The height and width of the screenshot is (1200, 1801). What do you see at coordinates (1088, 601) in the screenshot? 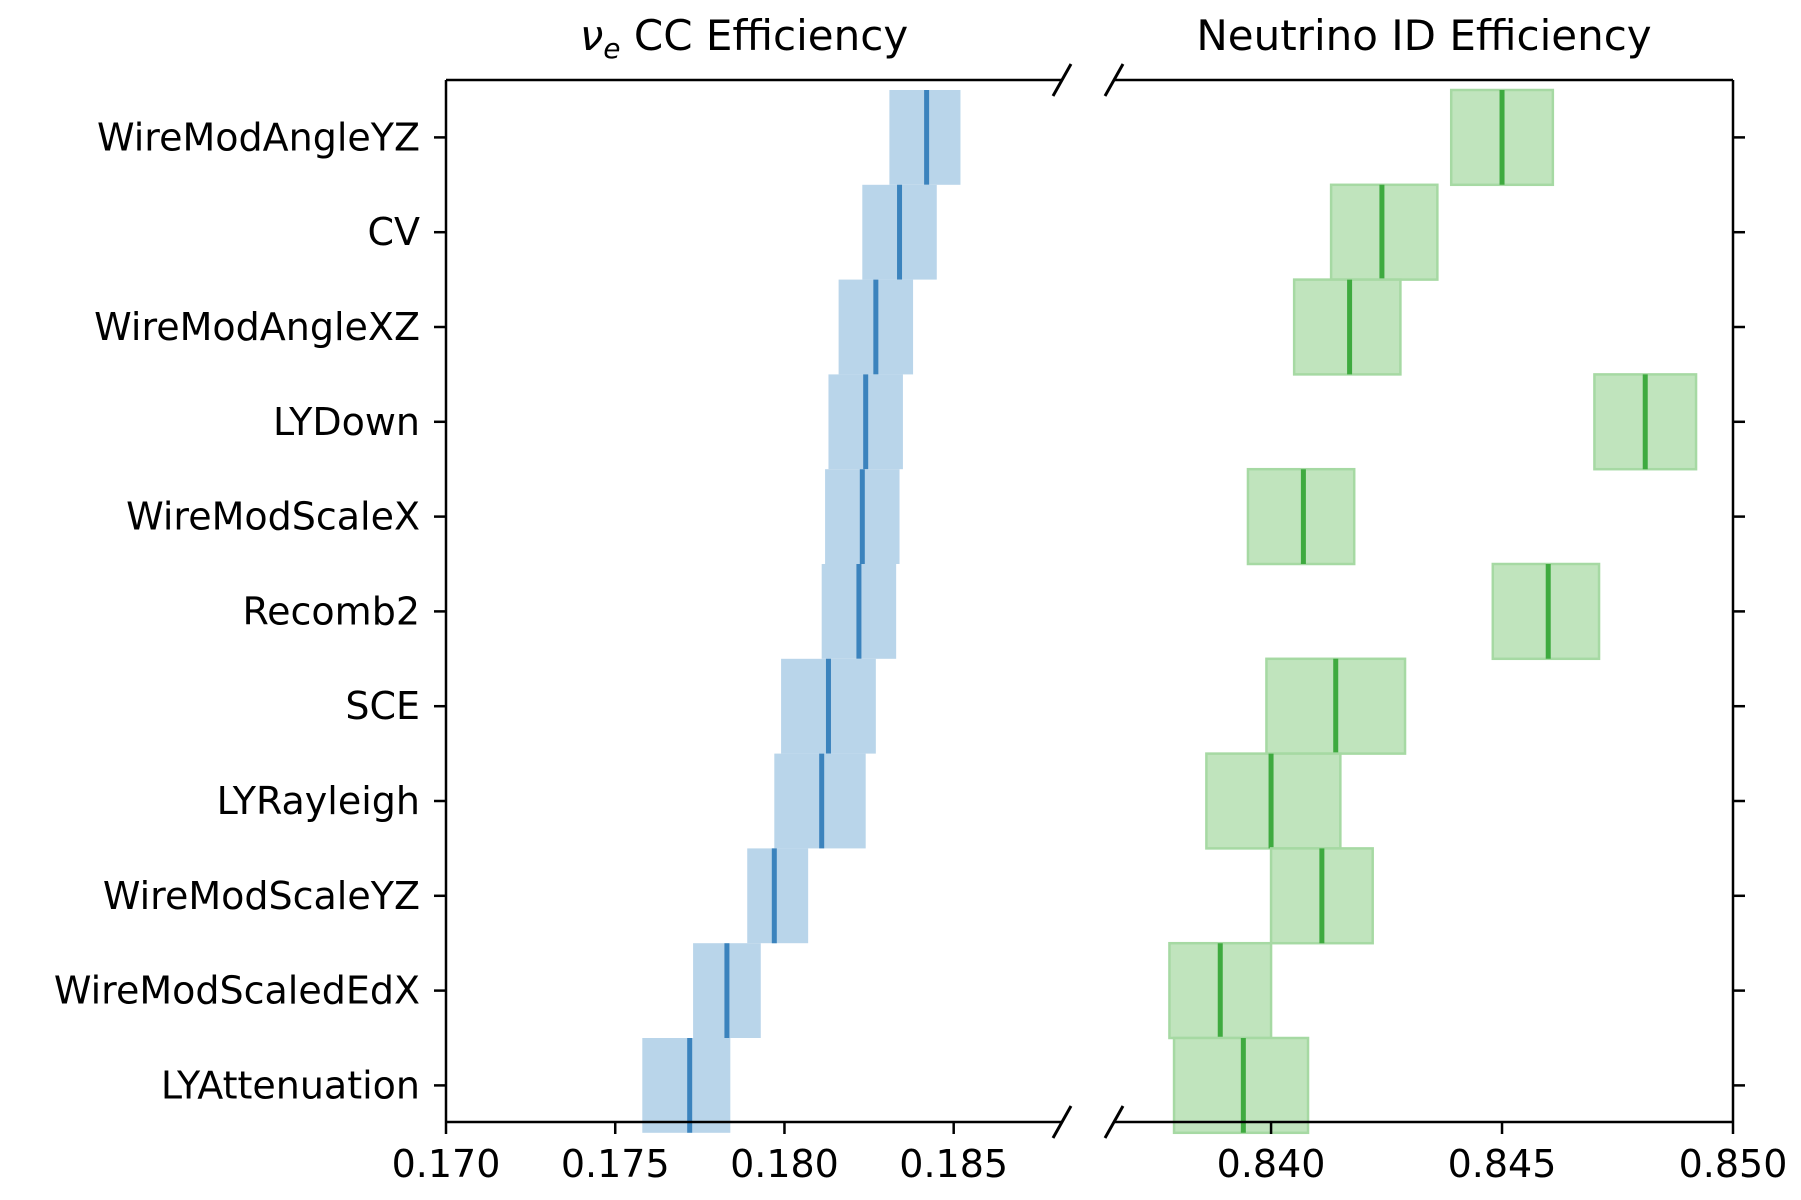
I see `axis-break-marks` at bounding box center [1088, 601].